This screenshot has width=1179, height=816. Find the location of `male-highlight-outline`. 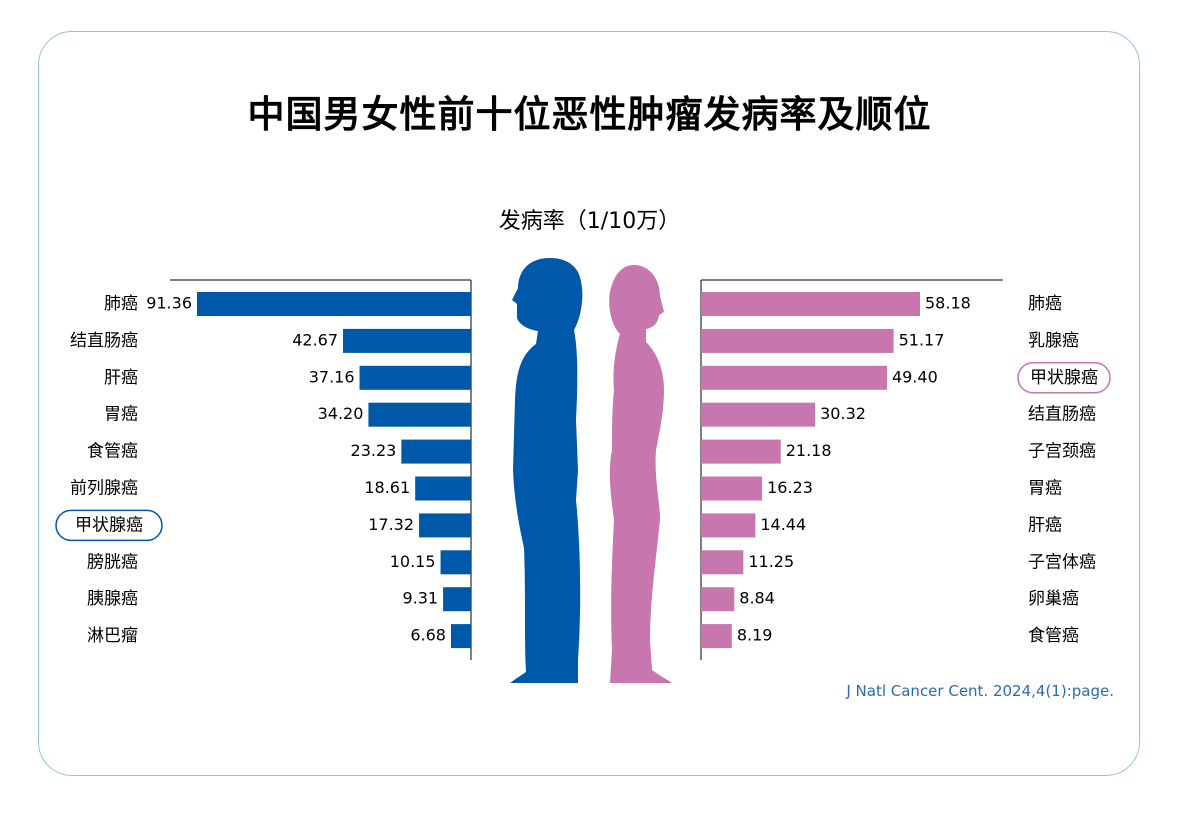

male-highlight-outline is located at coordinates (109, 525).